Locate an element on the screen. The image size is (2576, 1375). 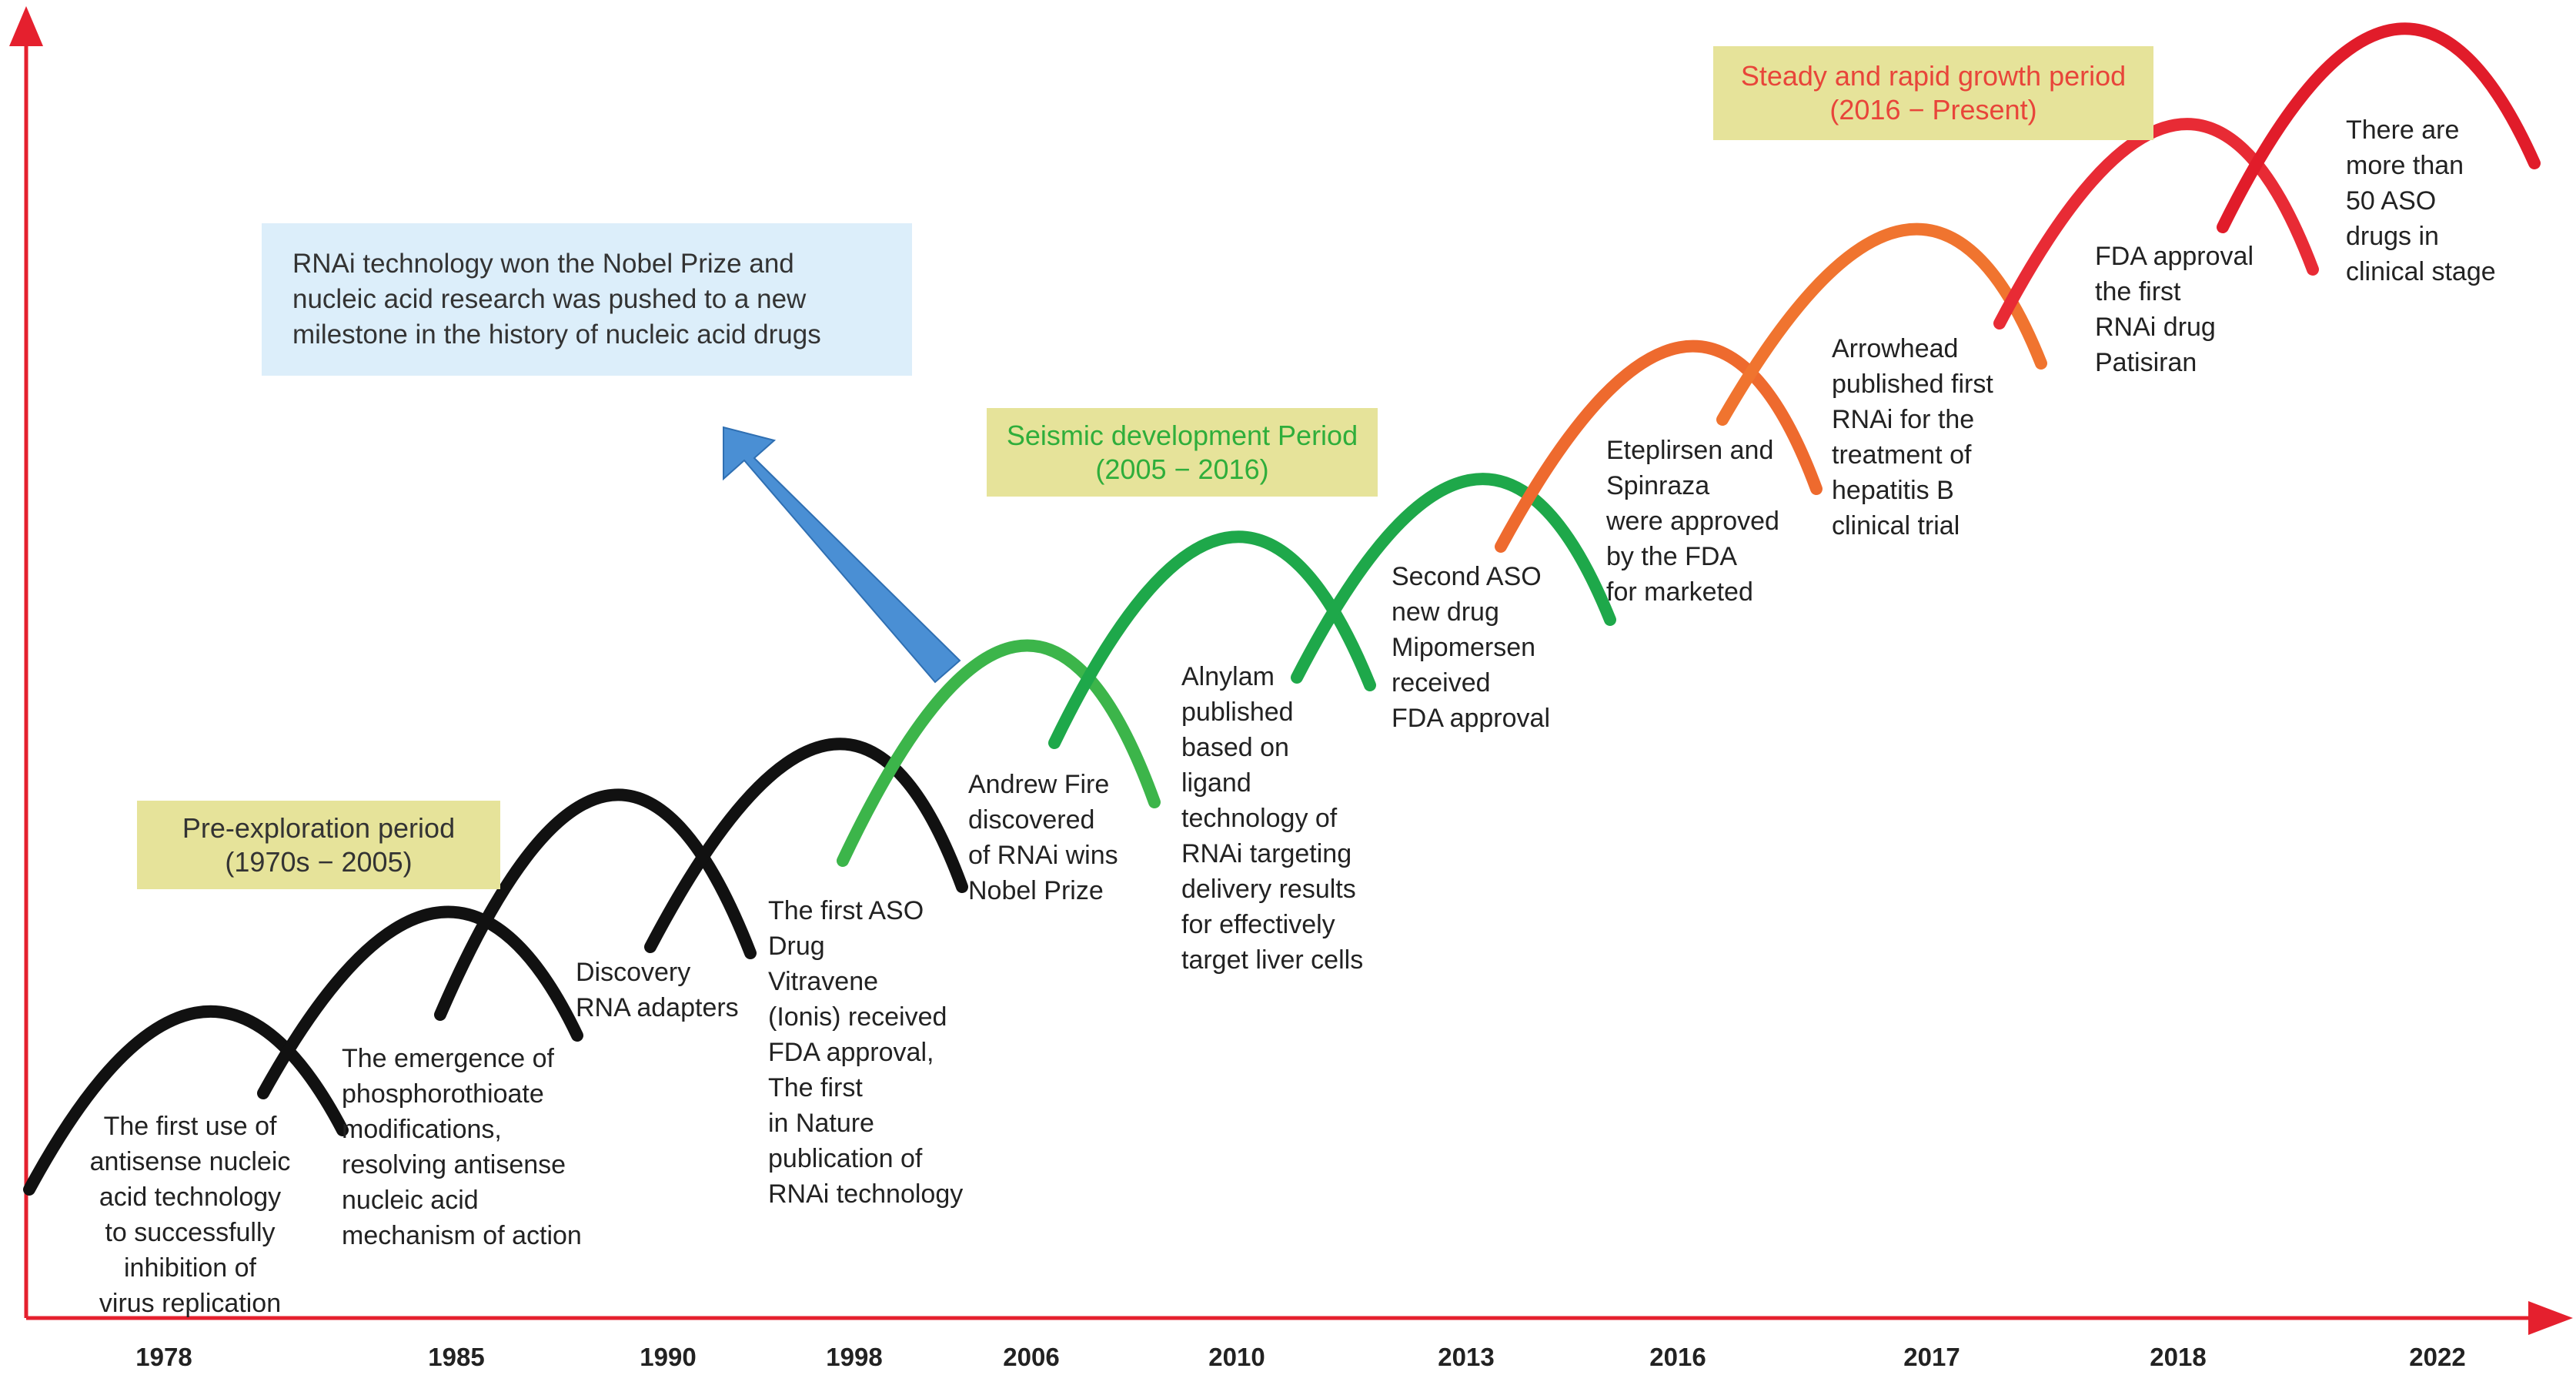
nobel-arrow is located at coordinates (842, 555).